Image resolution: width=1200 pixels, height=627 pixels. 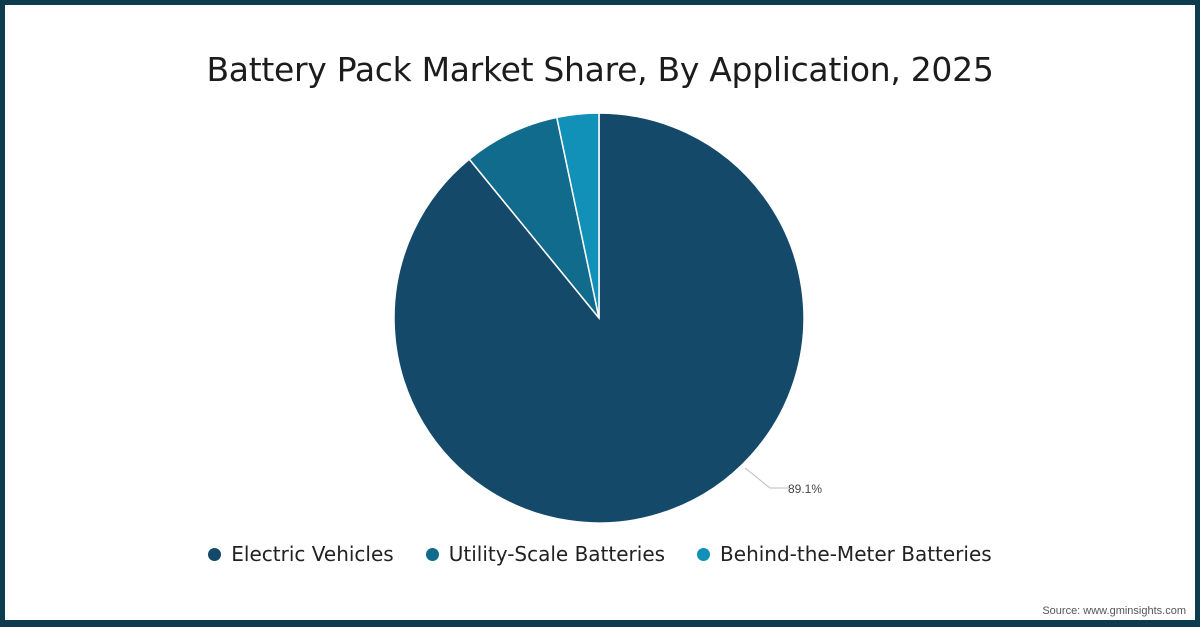 I want to click on leader-line, so click(x=767, y=478).